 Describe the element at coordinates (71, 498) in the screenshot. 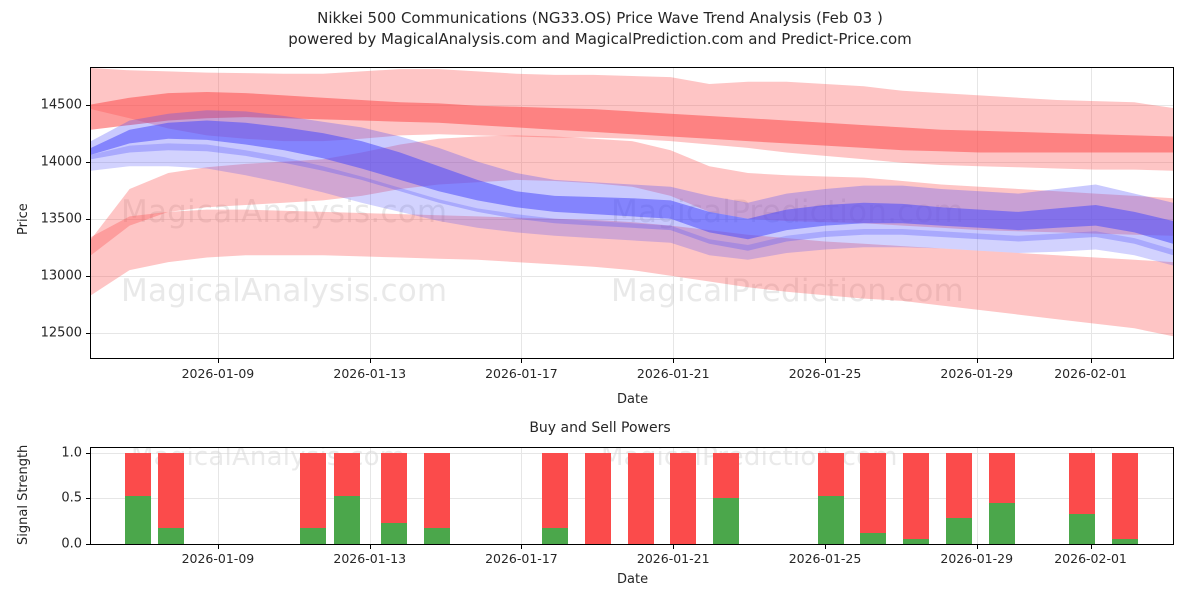

I see `signal-y-tick-label: 0.5` at that location.